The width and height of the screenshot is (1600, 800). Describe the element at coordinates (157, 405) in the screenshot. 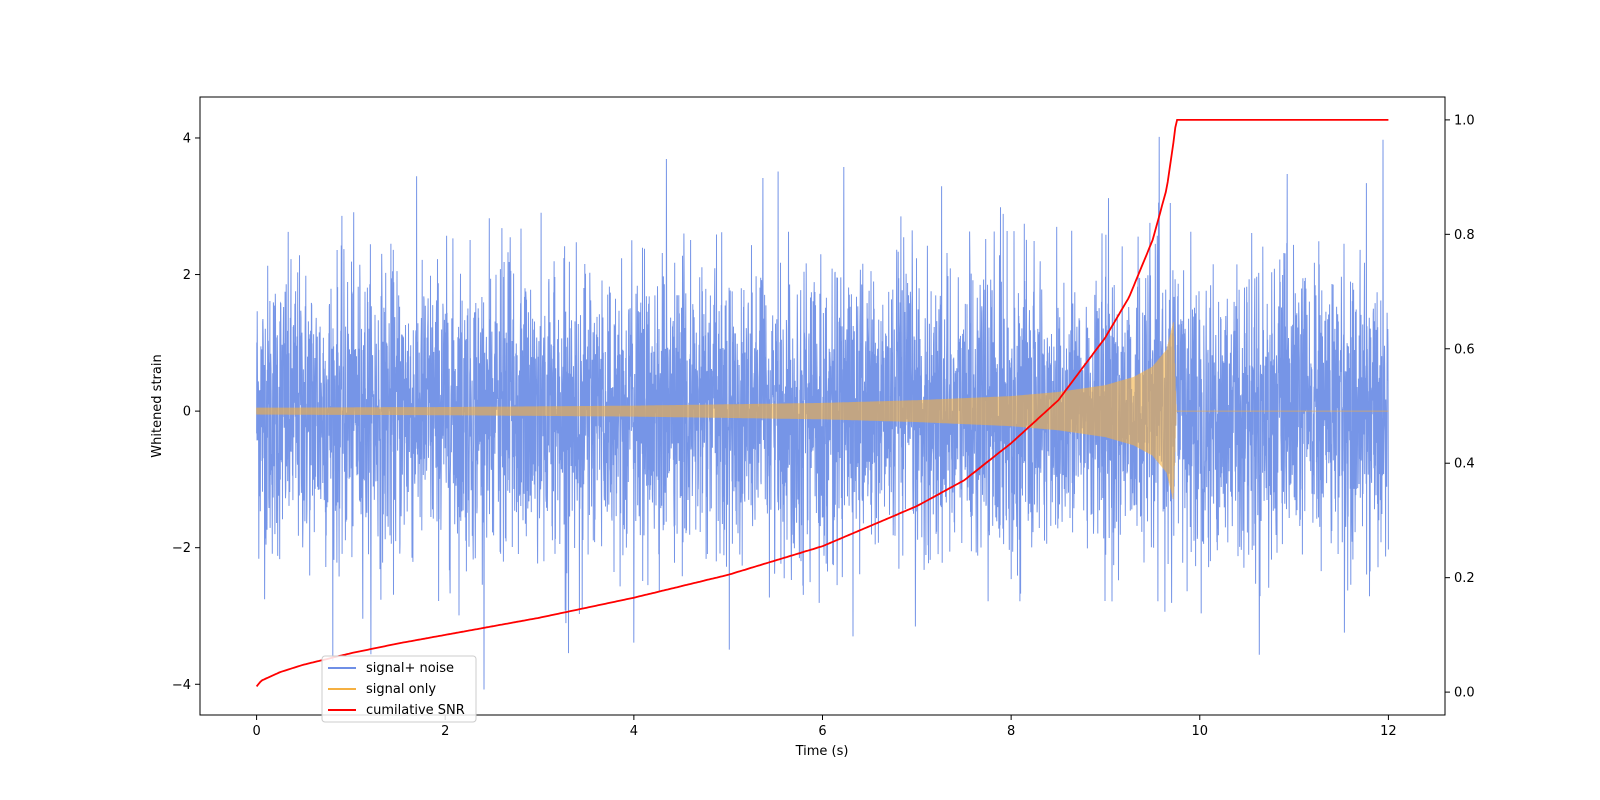

I see `y-axis-label: Whitened strain` at that location.